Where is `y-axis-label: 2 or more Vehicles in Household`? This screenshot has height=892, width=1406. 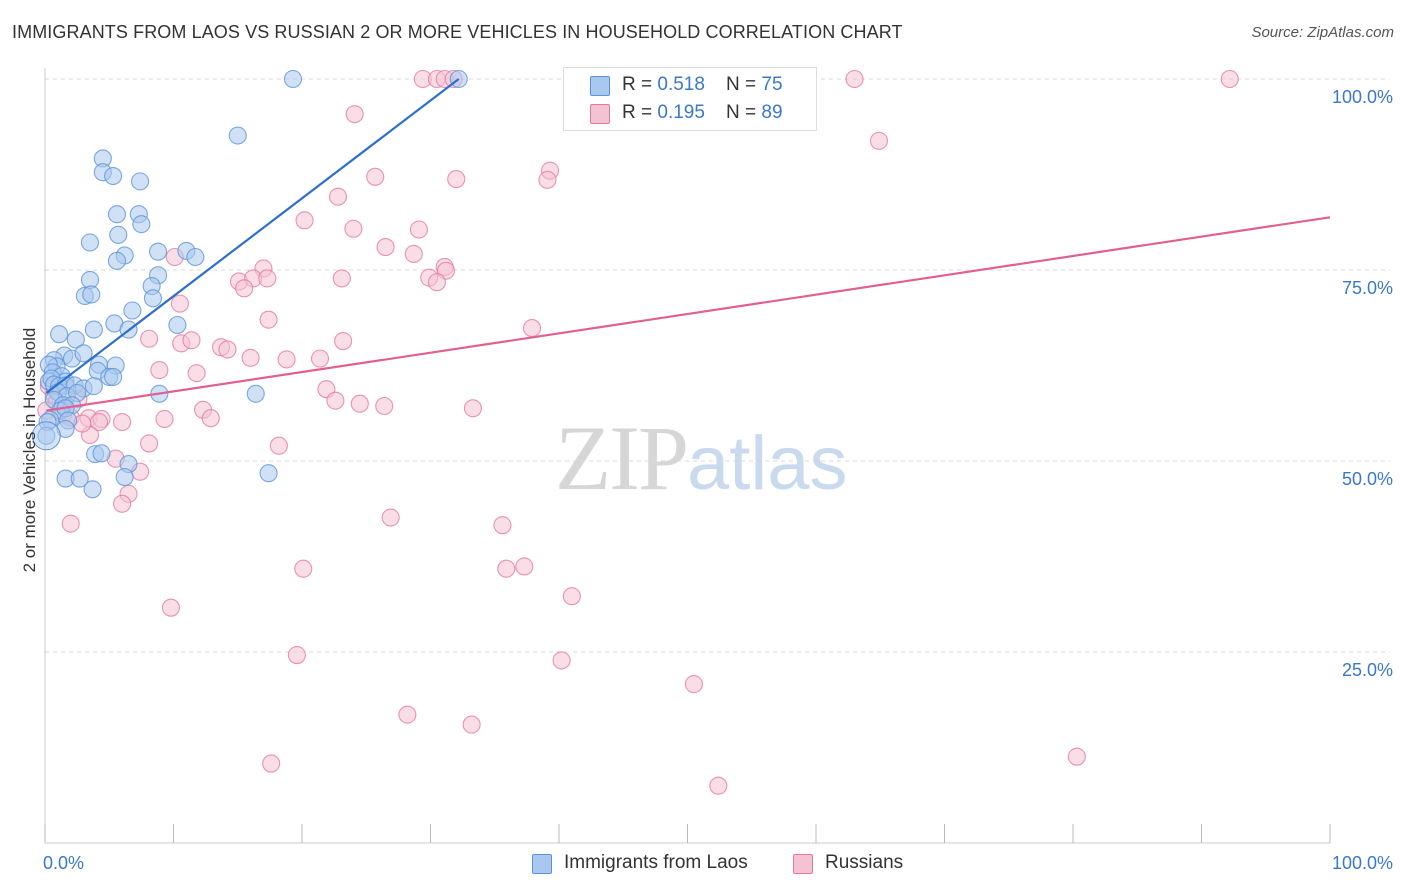 y-axis-label: 2 or more Vehicles in Household is located at coordinates (29, 450).